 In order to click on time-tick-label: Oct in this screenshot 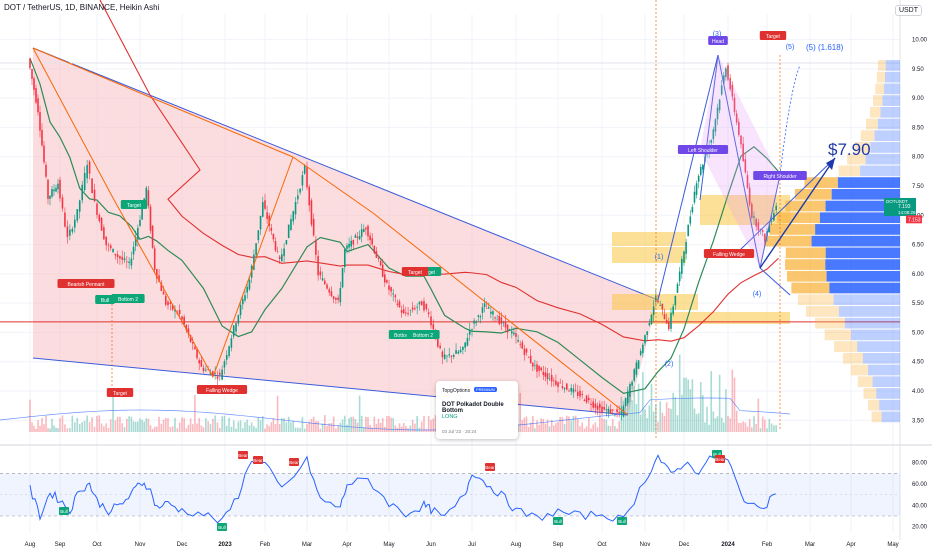, I will do `click(97, 545)`.